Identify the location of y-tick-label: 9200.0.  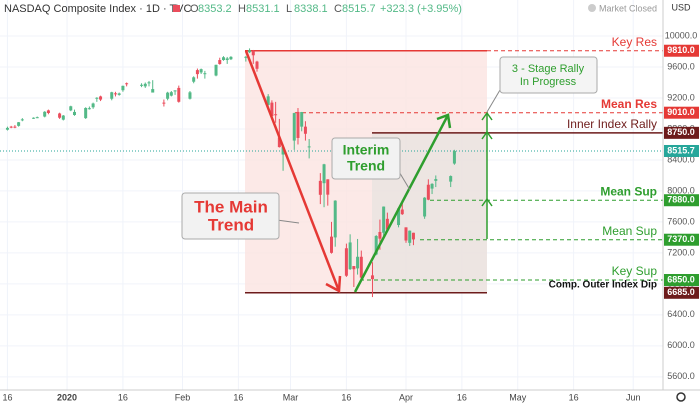
(681, 97).